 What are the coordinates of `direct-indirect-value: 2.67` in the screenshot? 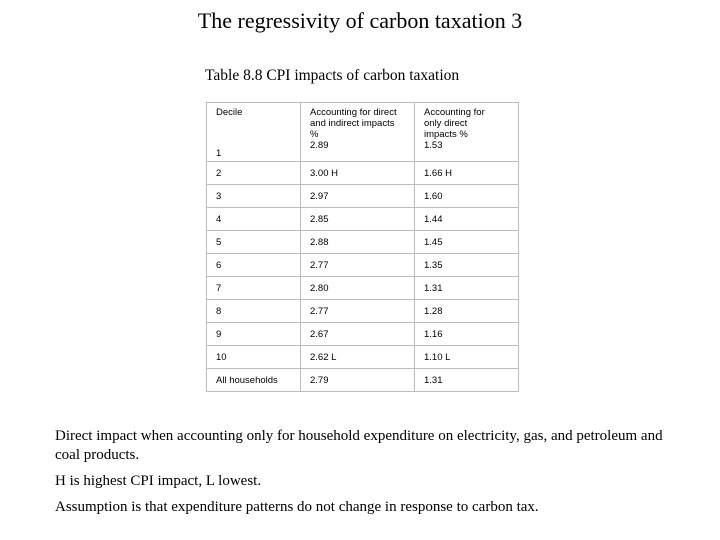 It's located at (357, 334).